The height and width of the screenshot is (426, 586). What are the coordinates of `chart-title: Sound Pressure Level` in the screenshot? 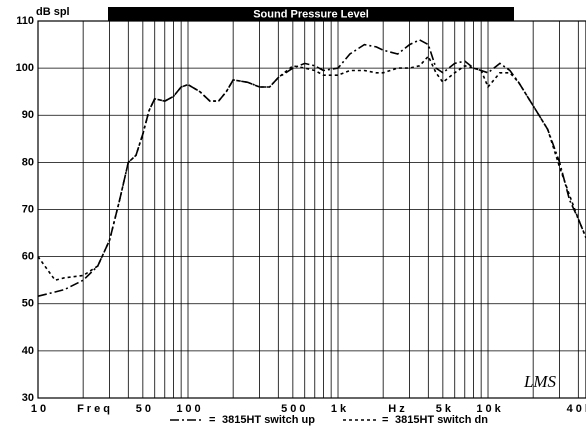 It's located at (311, 14).